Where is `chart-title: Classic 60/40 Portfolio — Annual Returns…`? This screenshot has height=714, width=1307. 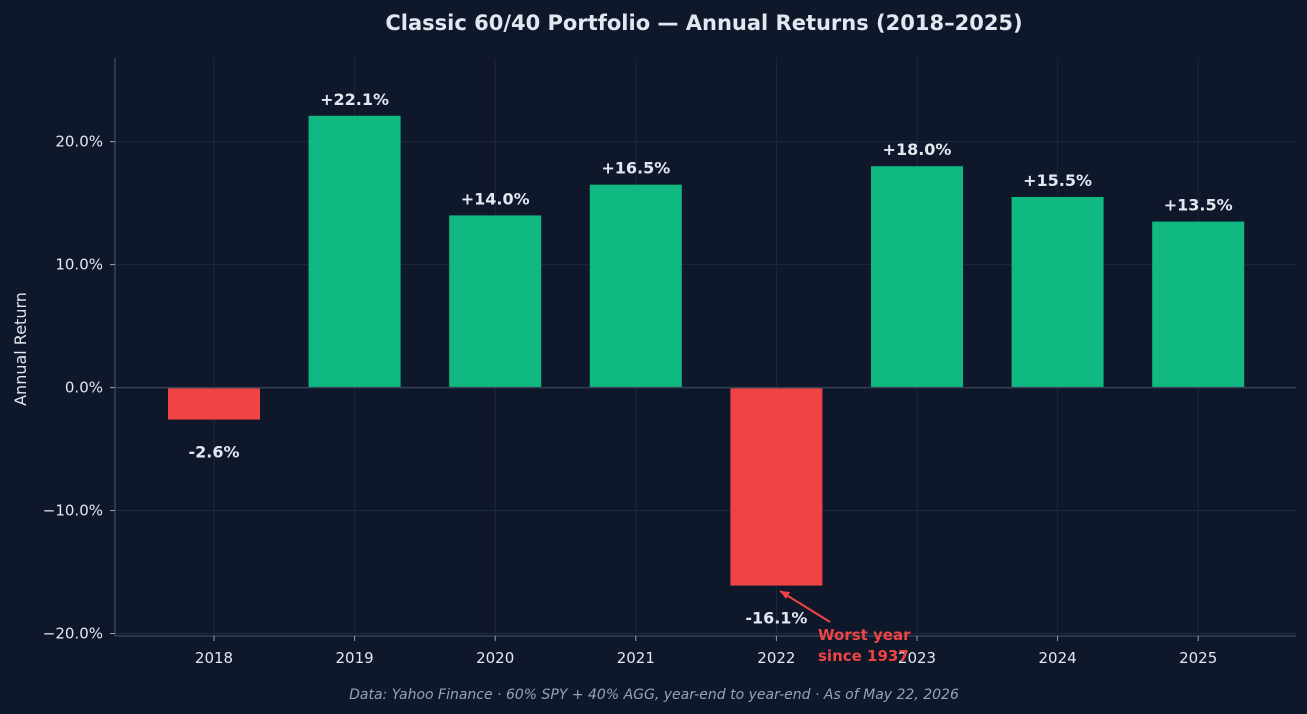
chart-title: Classic 60/40 Portfolio — Annual Returns… is located at coordinates (703, 23).